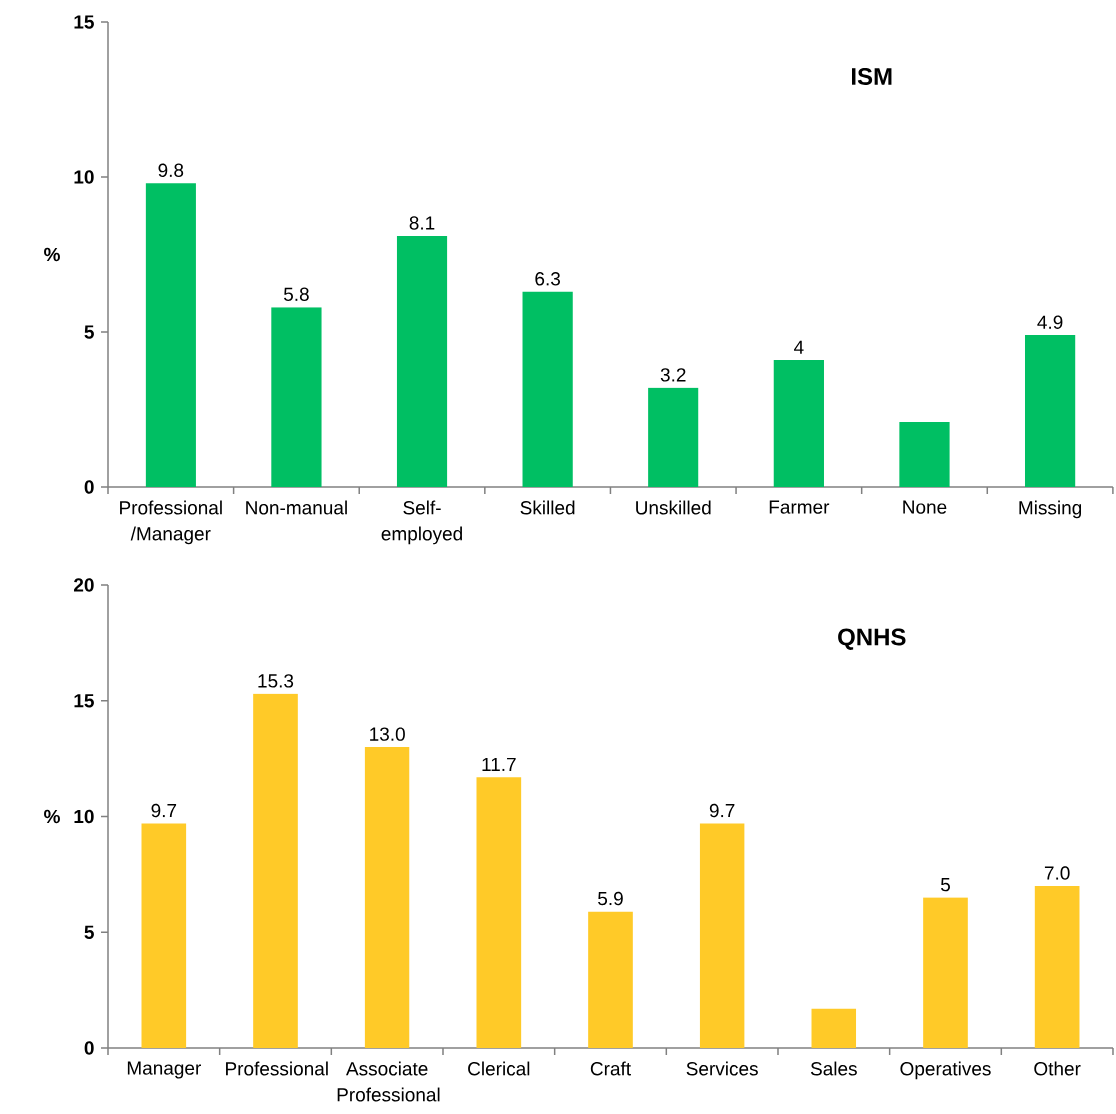 The width and height of the screenshot is (1116, 1114). What do you see at coordinates (171, 522) in the screenshot?
I see `x-tick-label: Professional /Manager` at bounding box center [171, 522].